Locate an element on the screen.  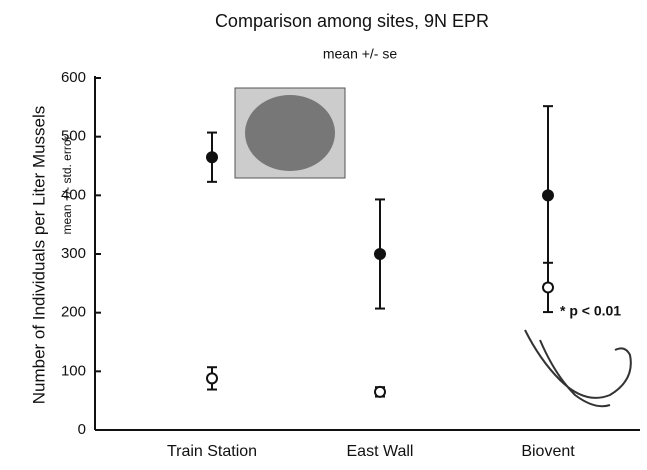
y-tick-label: 600 is located at coordinates (73, 77).